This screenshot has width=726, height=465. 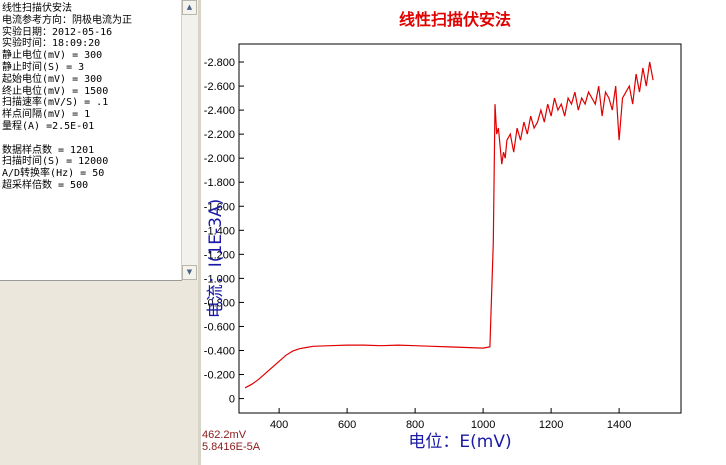 What do you see at coordinates (37, 8) in the screenshot?
I see `info-line: 线性扫描伏安法` at bounding box center [37, 8].